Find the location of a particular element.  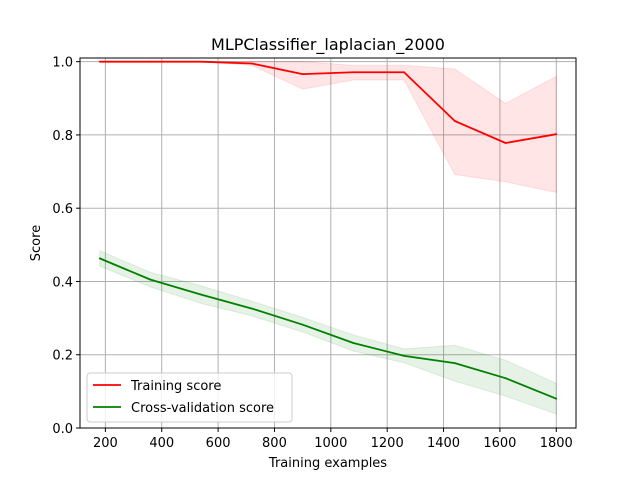

x-axis-ticks: 200 400 600 800 1000 1200 1400 1600 1800 is located at coordinates (333, 439).